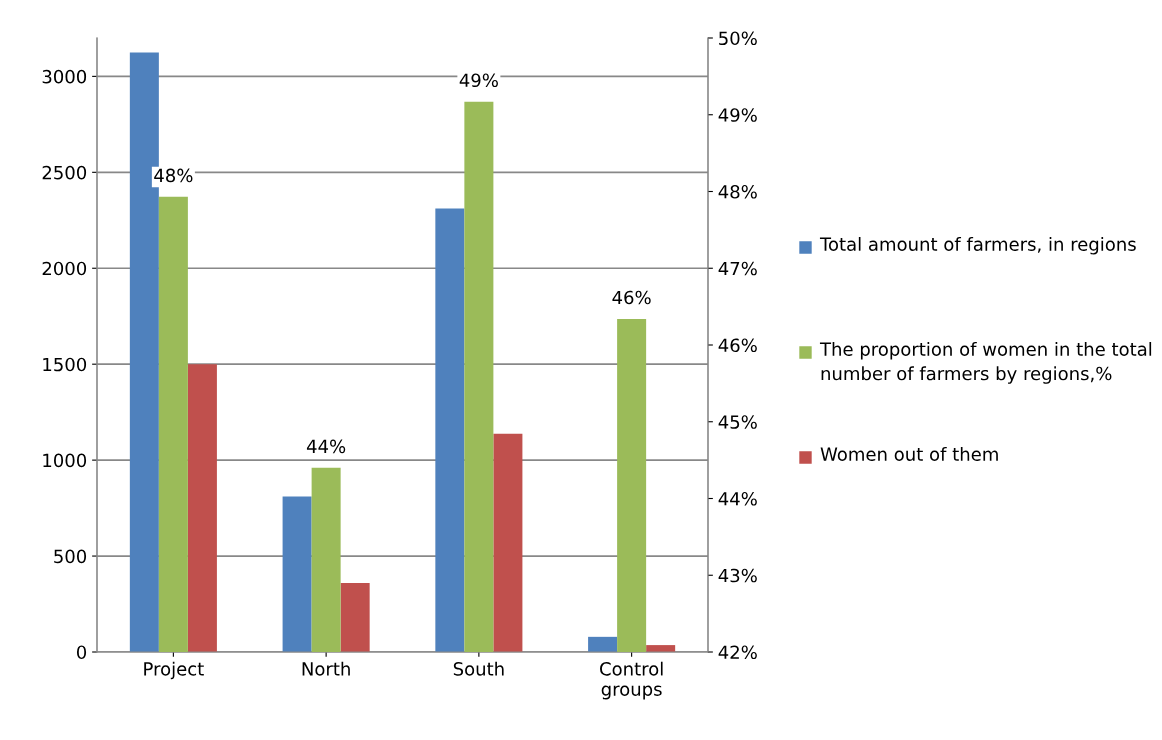  I want to click on y2-tick-label: 48%, so click(737, 191).